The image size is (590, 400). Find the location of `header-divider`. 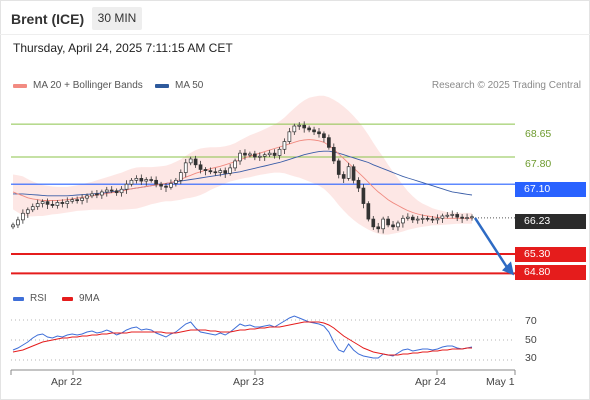

header-divider is located at coordinates (295, 34).